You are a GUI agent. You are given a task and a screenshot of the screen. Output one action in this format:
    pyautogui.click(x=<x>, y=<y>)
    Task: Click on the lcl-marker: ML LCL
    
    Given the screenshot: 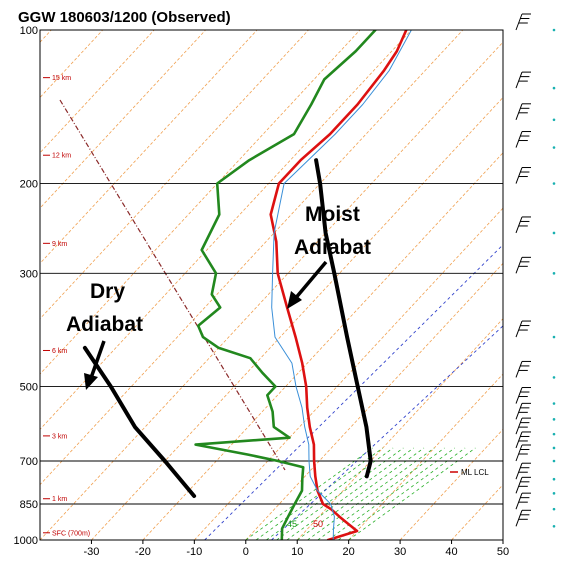 What is the action you would take?
    pyautogui.click(x=469, y=472)
    